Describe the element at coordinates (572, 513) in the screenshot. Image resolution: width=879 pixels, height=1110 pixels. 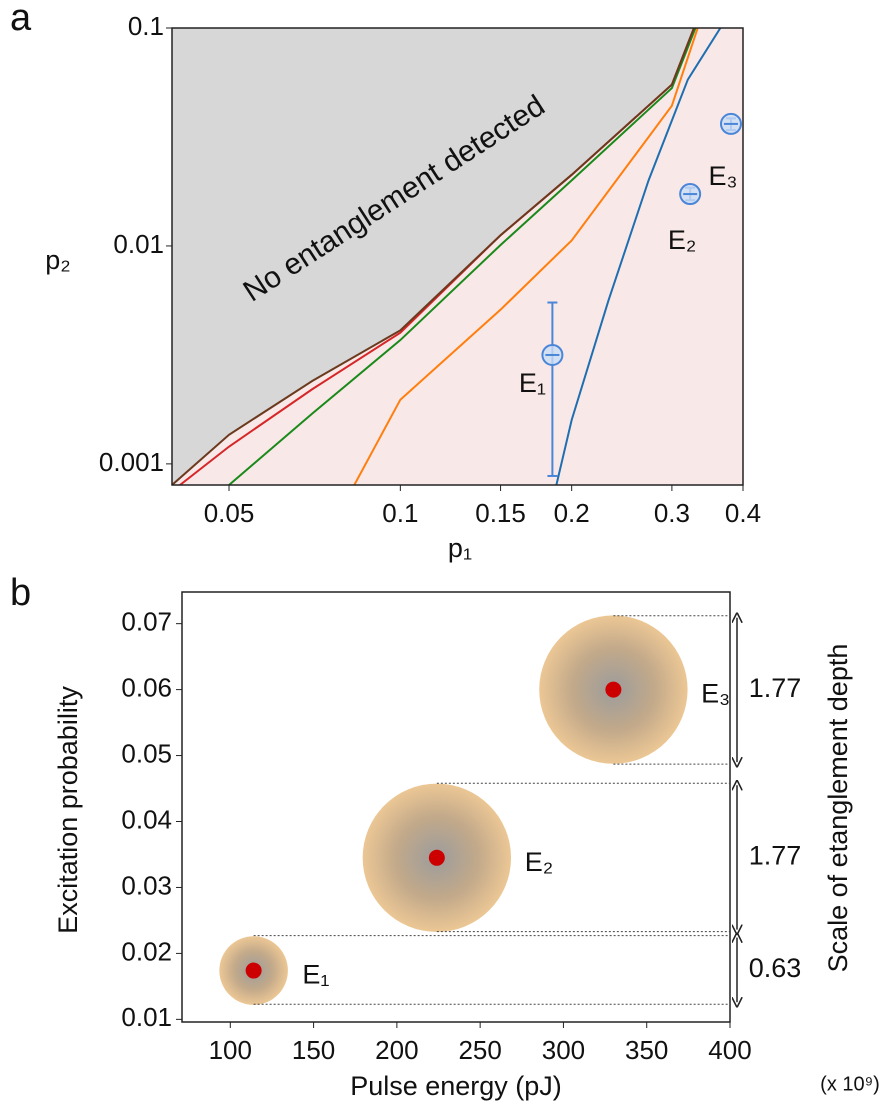
I see `x-tick-label: 0.2` at that location.